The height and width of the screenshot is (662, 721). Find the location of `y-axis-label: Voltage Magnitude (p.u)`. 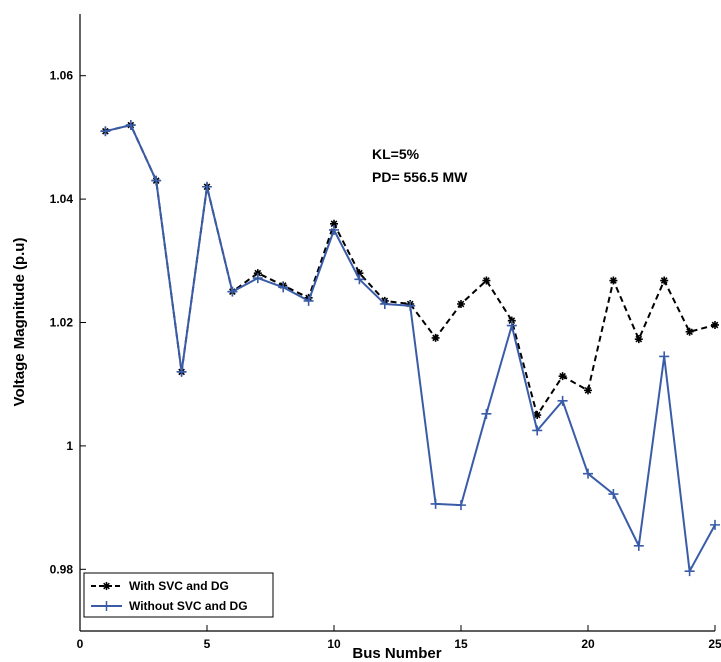

y-axis-label: Voltage Magnitude (p.u) is located at coordinates (19, 322).